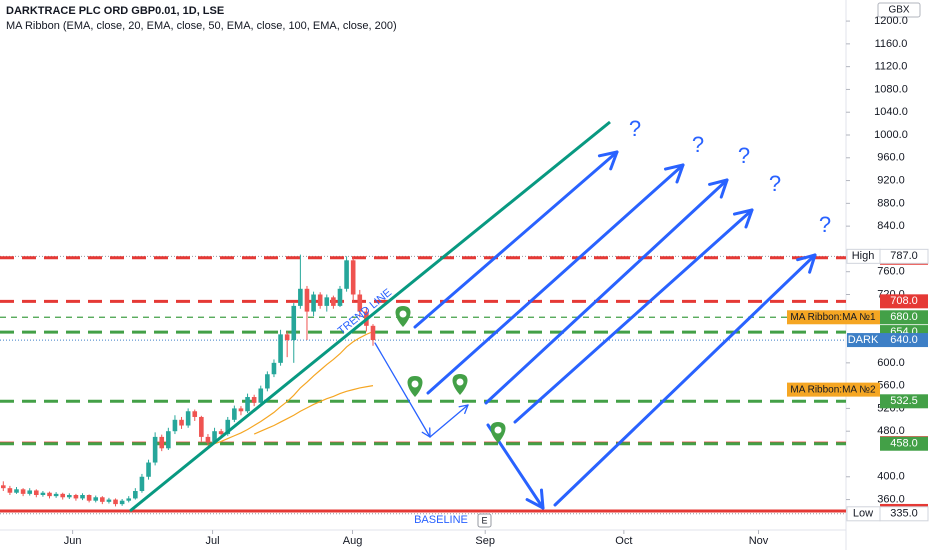 This screenshot has height=555, width=932. What do you see at coordinates (863, 256) in the screenshot?
I see `marker-name: High` at bounding box center [863, 256].